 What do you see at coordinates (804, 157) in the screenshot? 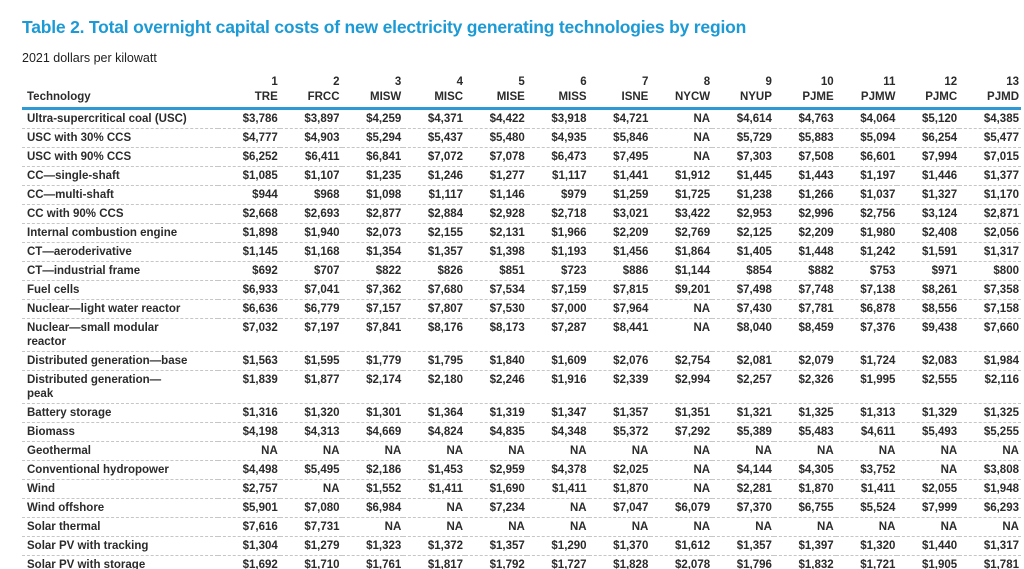
I see `value-cell: $7,508` at bounding box center [804, 157].